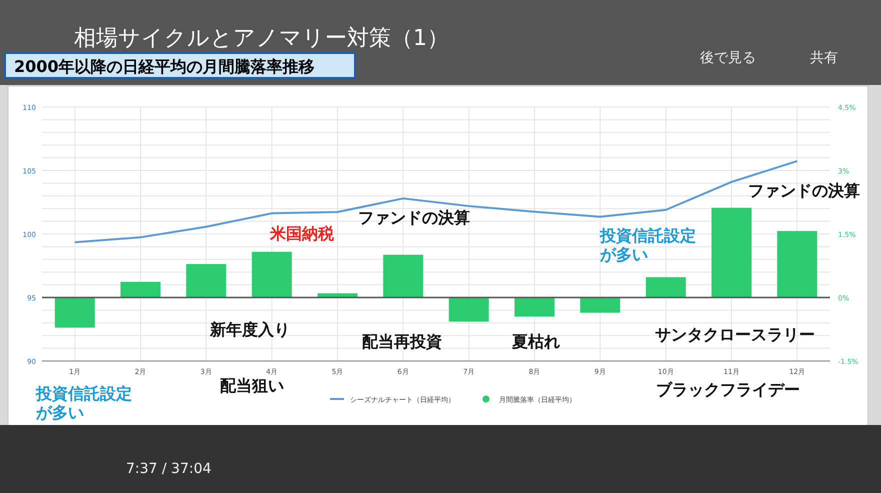 The height and width of the screenshot is (493, 881). What do you see at coordinates (648, 245) in the screenshot?
I see `annotation: 投資信託設定が多い` at bounding box center [648, 245].